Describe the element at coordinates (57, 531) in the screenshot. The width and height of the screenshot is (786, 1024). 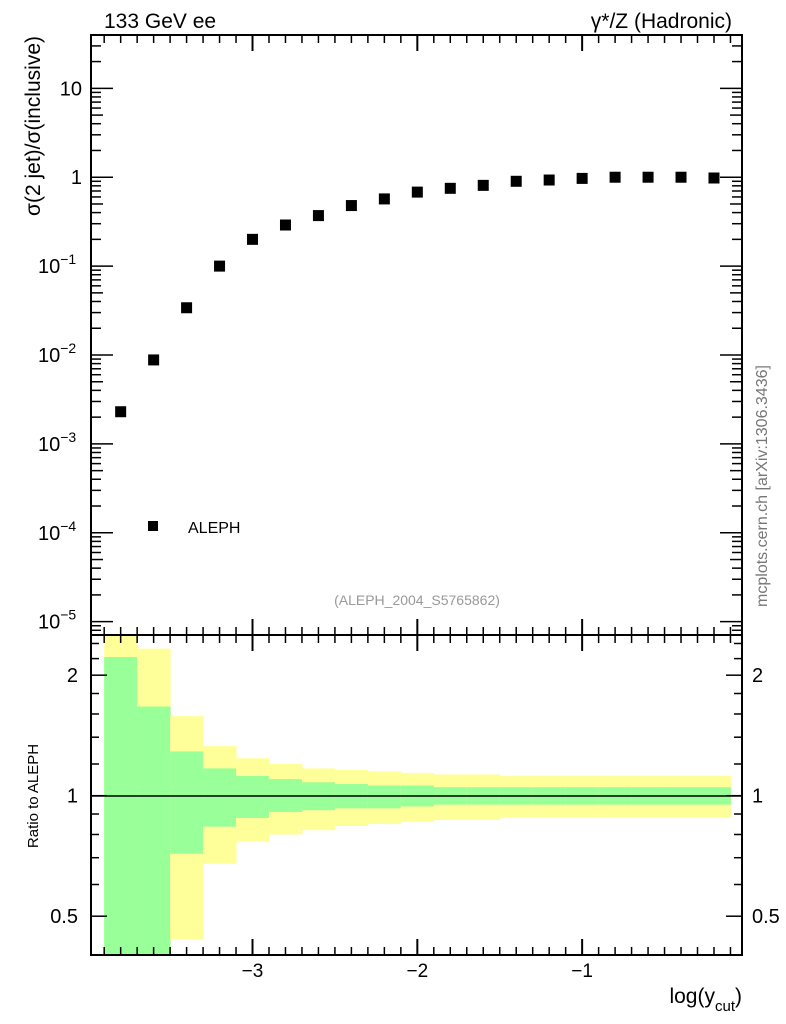
I see `y-tick-label: 10⁻⁴` at that location.